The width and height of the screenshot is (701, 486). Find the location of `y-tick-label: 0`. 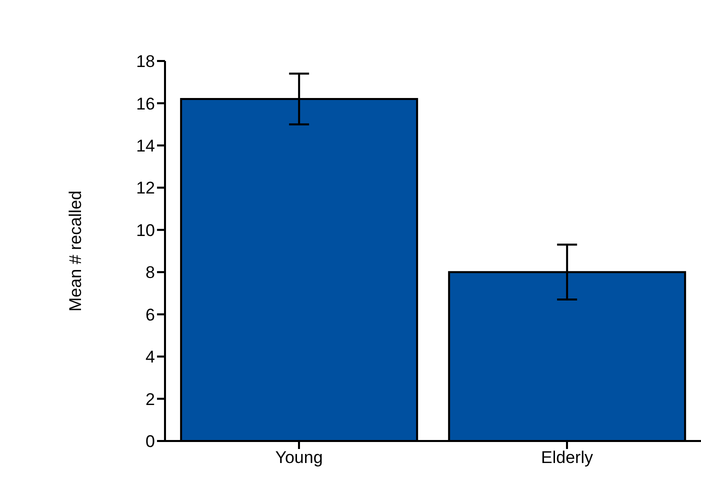

y-tick-label: 0 is located at coordinates (150, 442).